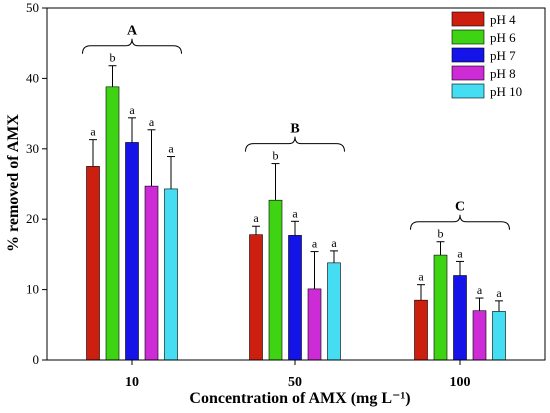 Image resolution: width=550 pixels, height=413 pixels. What do you see at coordinates (506, 91) in the screenshot?
I see `legend-label: pH 10` at bounding box center [506, 91].